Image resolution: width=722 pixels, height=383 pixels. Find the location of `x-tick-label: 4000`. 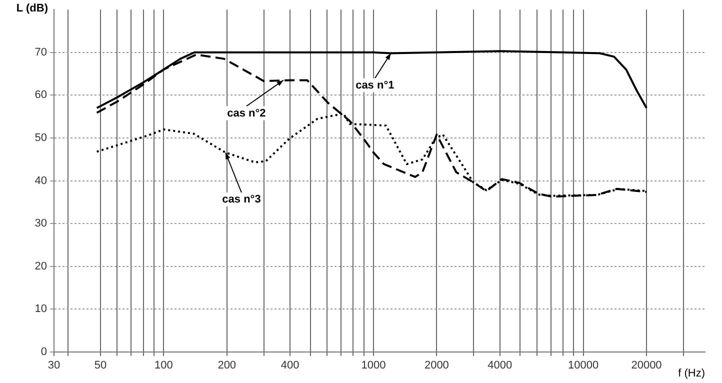

x-tick-label: 4000 is located at coordinates (500, 366).